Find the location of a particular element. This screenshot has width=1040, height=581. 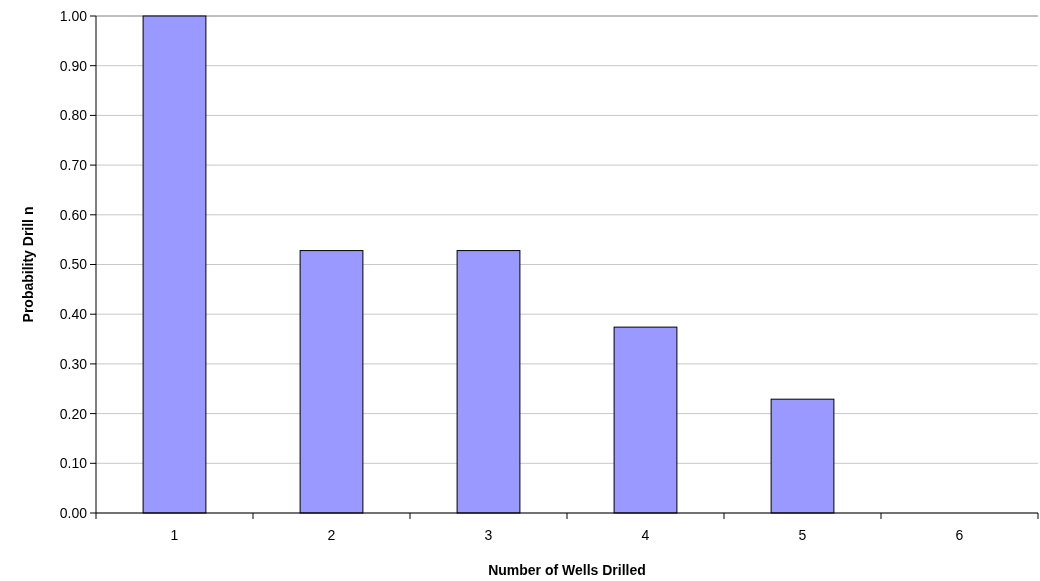

x-tick-label: 5 is located at coordinates (802, 535).